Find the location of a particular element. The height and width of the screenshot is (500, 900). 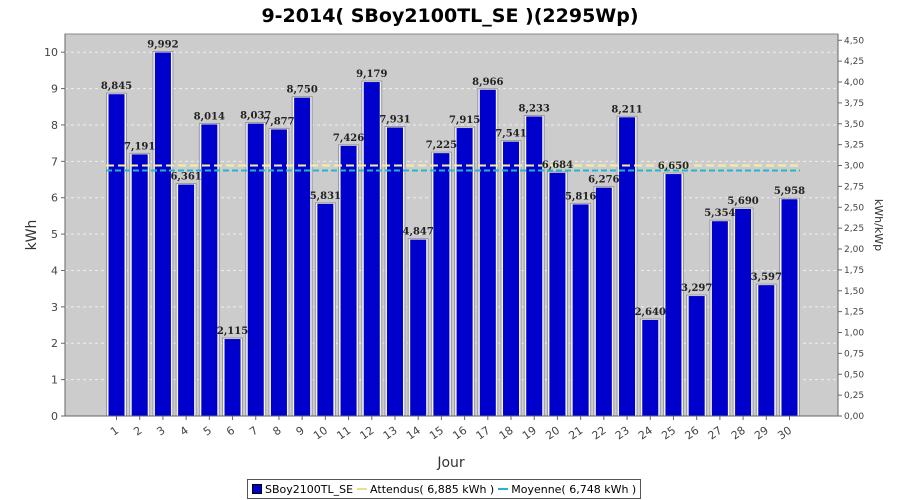

legend-item-production: SBoy2100TL_SE is located at coordinates (302, 489).